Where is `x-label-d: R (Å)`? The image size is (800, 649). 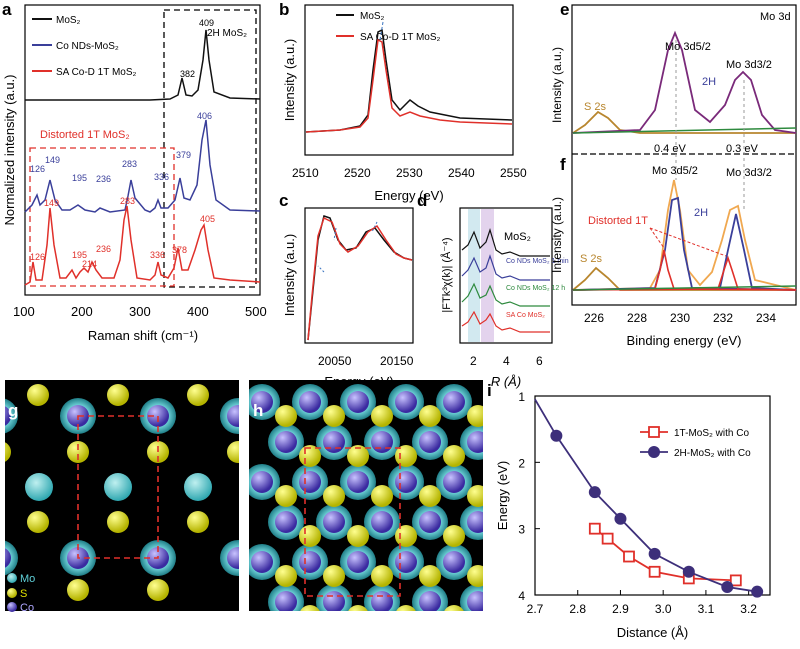 x-label-d: R (Å) is located at coordinates (506, 381).